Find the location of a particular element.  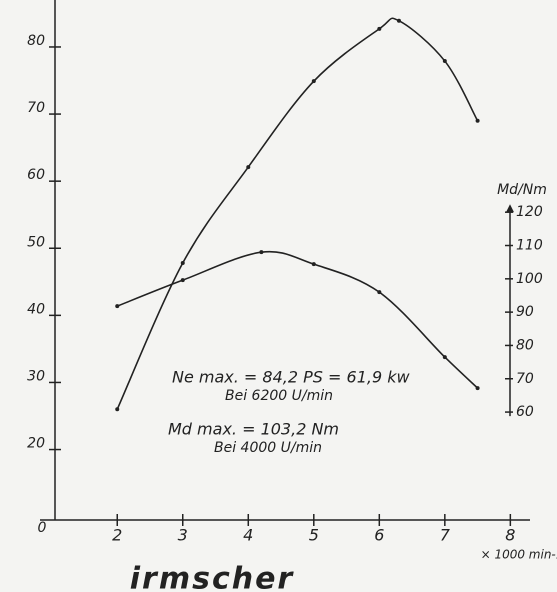

y2-tick-label: 70 is located at coordinates (525, 379).